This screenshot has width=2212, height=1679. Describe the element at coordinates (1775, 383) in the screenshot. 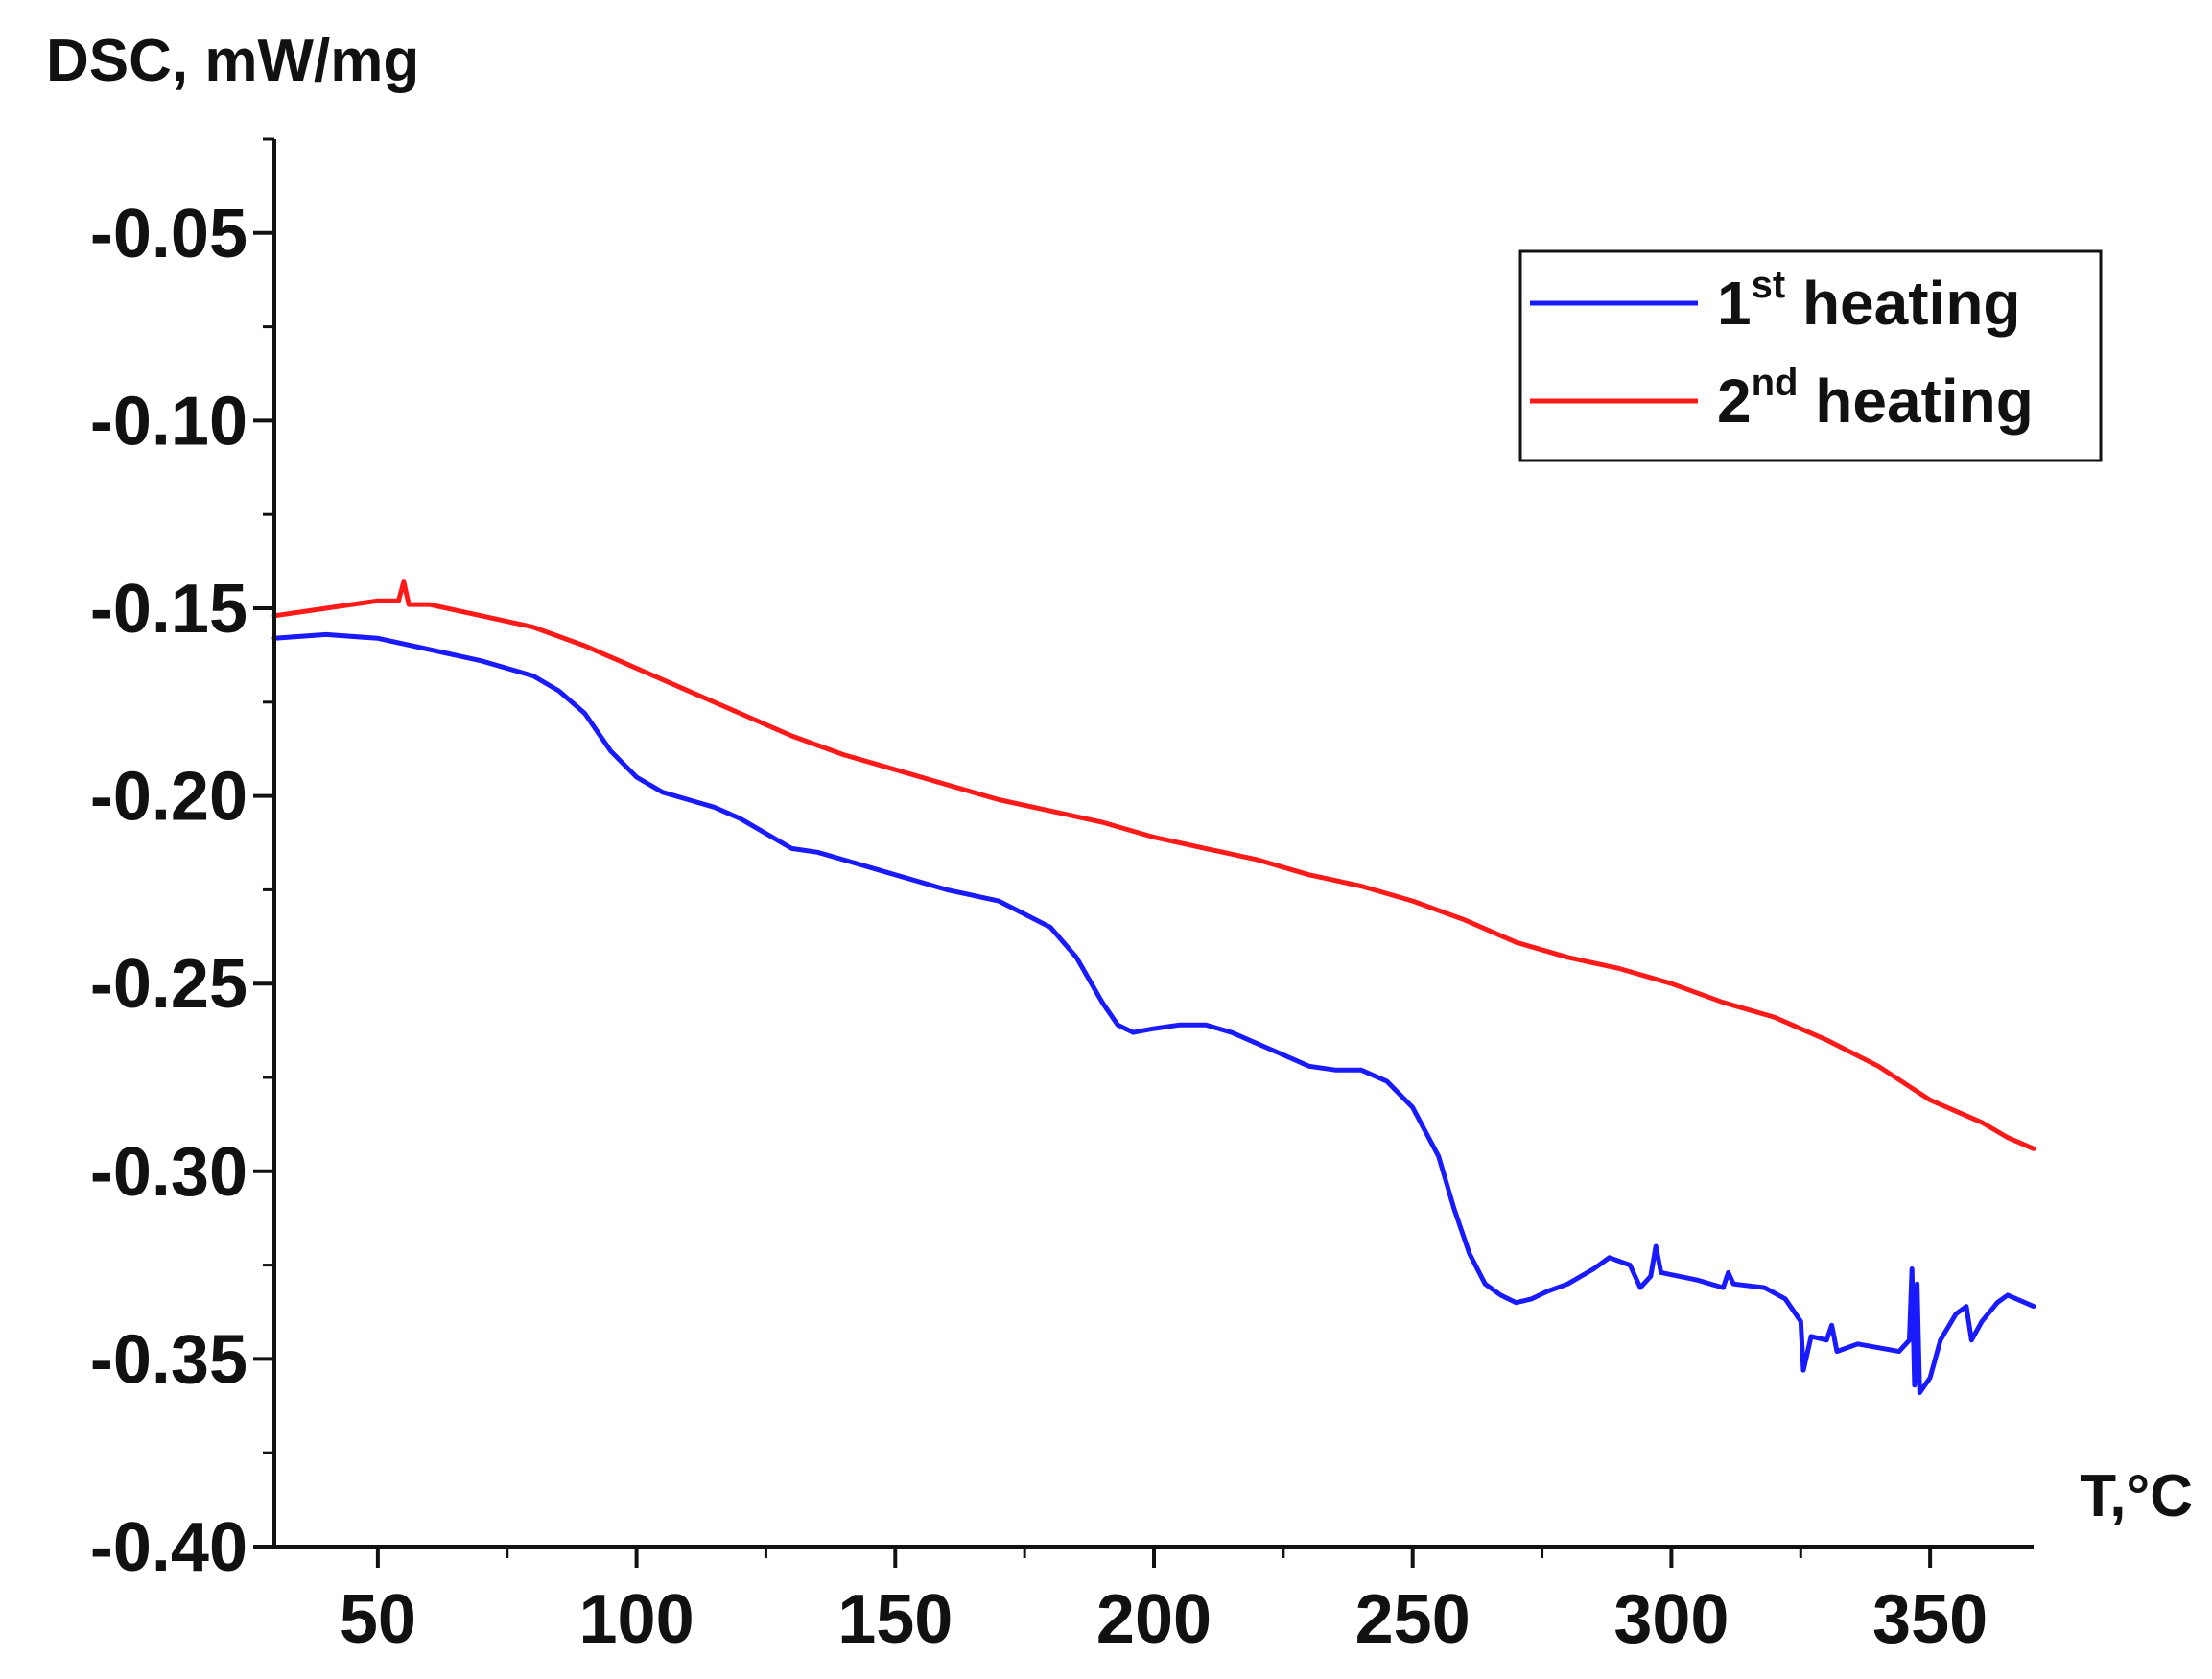

I see `legend-label-sup: nd` at that location.